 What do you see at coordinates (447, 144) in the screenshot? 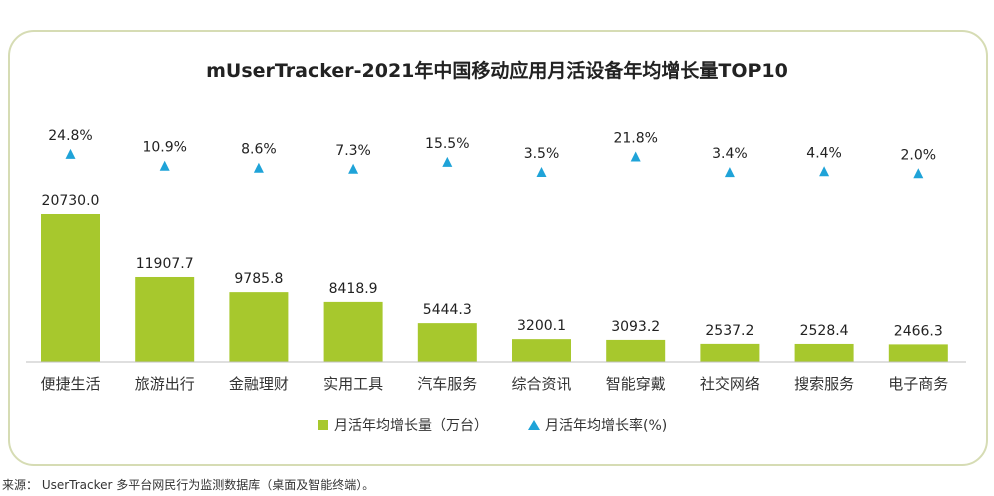
I see `rate-label: 15.5%` at bounding box center [447, 144].